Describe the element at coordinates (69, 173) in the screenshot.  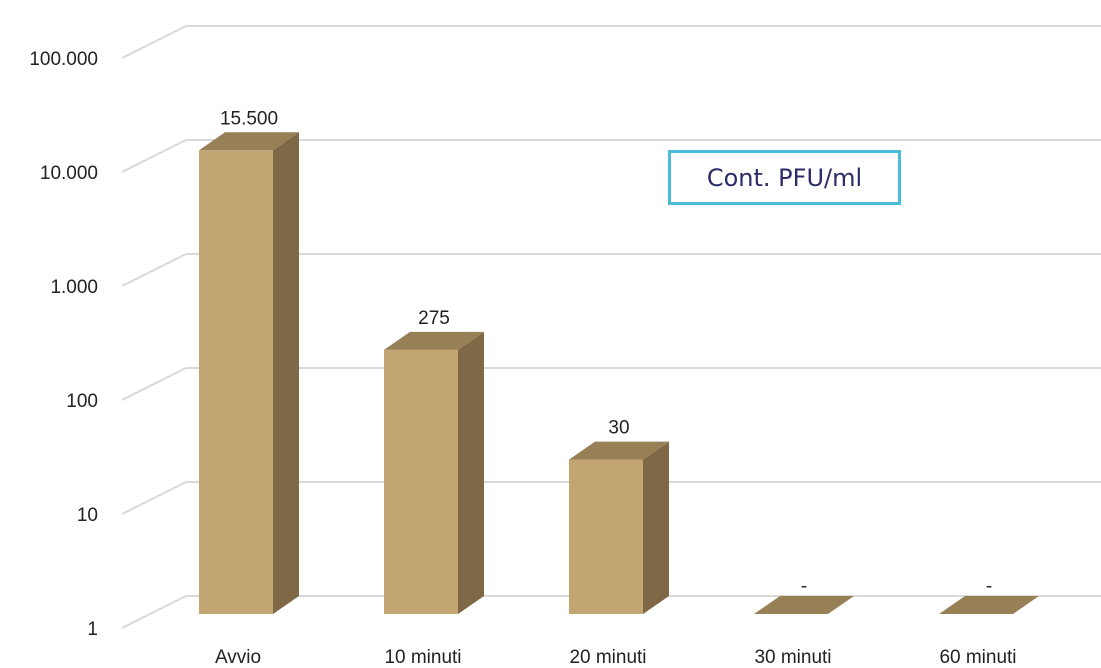
I see `y-tick-label: 10.000` at that location.